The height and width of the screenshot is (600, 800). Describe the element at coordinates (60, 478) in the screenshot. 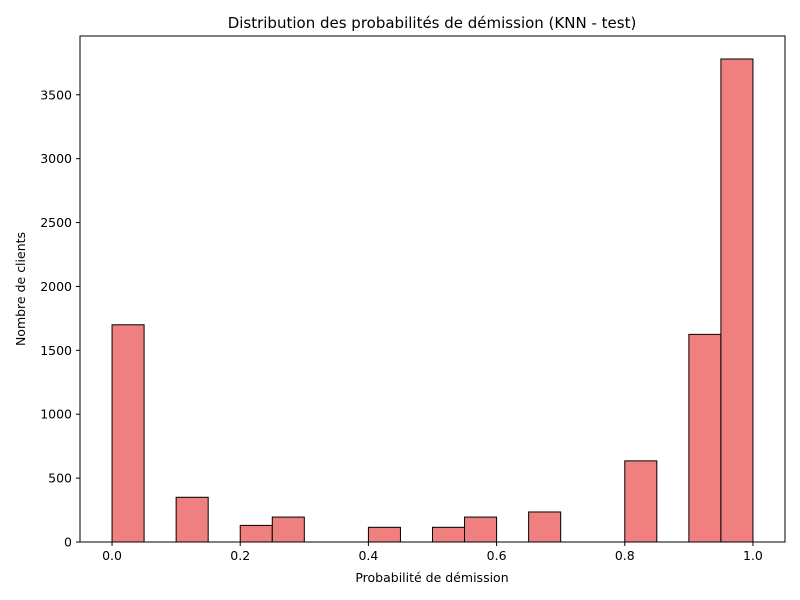

I see `y-tick-label: 500` at that location.